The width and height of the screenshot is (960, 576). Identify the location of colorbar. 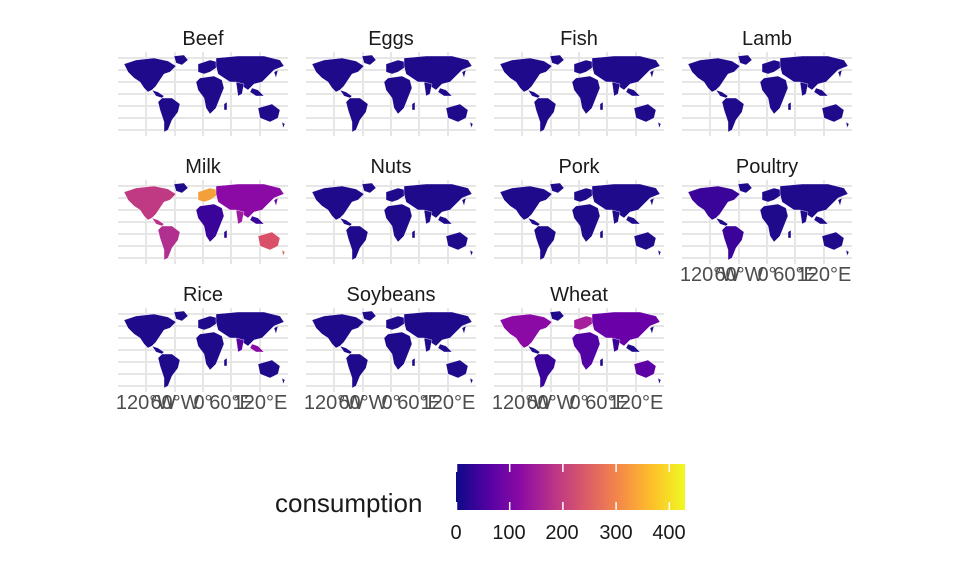
(570, 487).